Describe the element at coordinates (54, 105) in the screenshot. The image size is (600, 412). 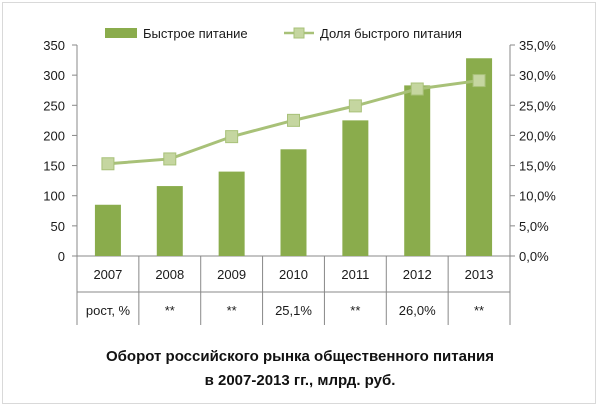
I see `y-left-tick-label: 250` at that location.